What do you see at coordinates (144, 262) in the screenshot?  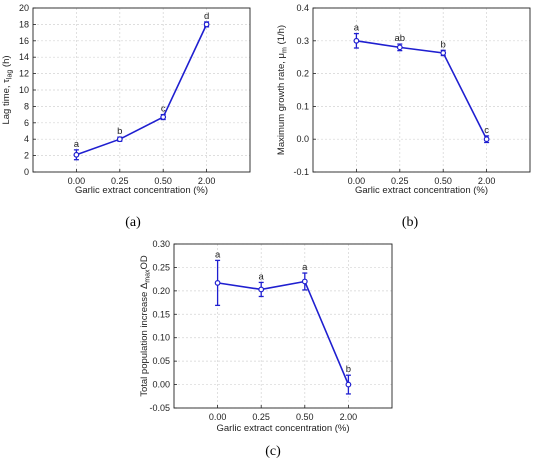 I see `y-axis-label-unit: OD` at bounding box center [144, 262].